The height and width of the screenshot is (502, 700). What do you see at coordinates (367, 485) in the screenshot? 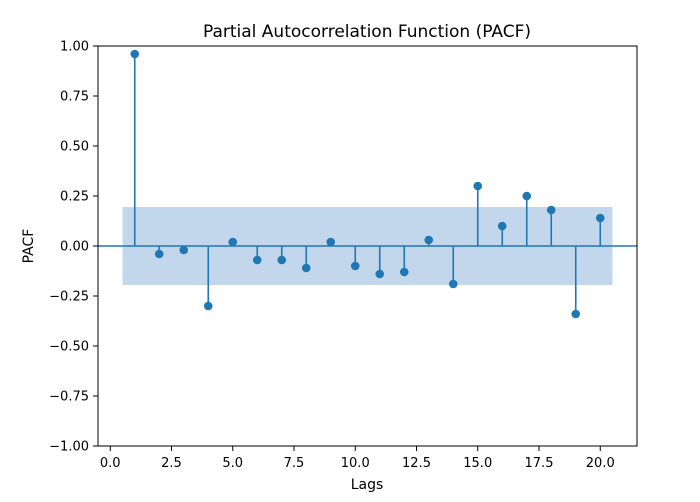
I see `x-axis-label: Lags` at bounding box center [367, 485].